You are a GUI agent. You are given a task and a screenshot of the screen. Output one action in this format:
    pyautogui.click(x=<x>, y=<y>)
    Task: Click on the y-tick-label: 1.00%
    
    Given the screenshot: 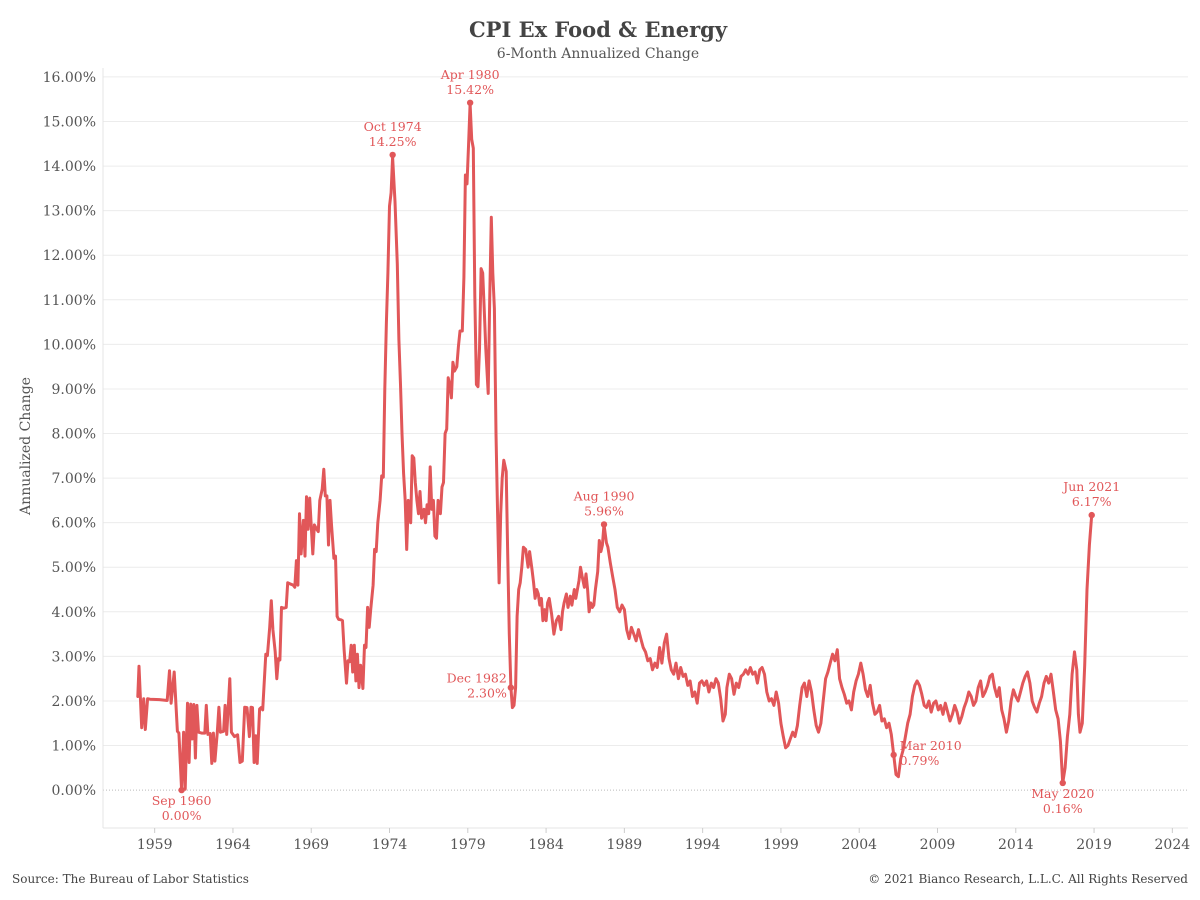 What is the action you would take?
    pyautogui.click(x=74, y=747)
    